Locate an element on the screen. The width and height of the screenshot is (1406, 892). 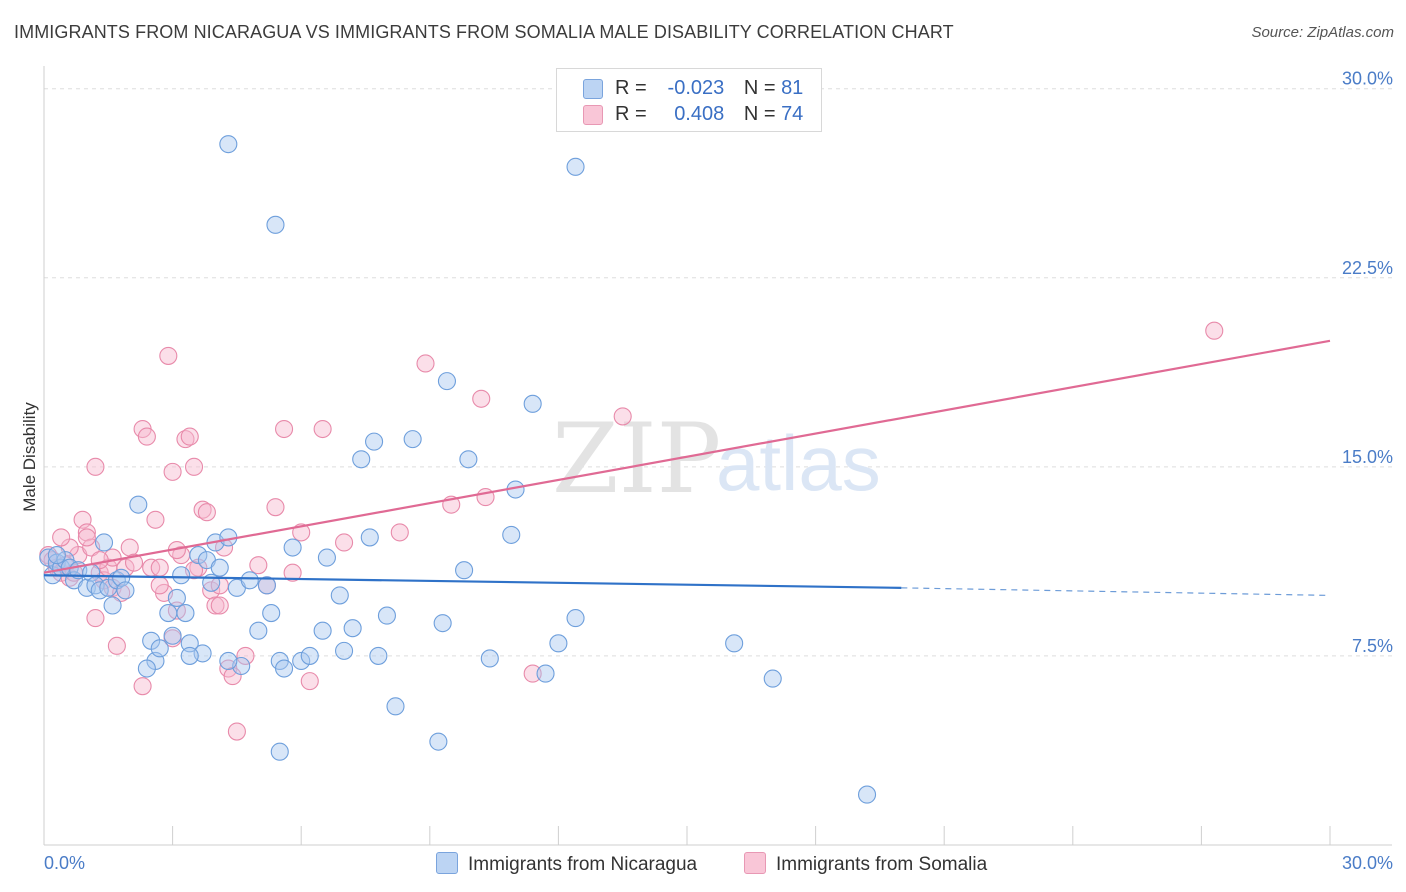
legend-r-label: R = is located at coordinates (631, 114).